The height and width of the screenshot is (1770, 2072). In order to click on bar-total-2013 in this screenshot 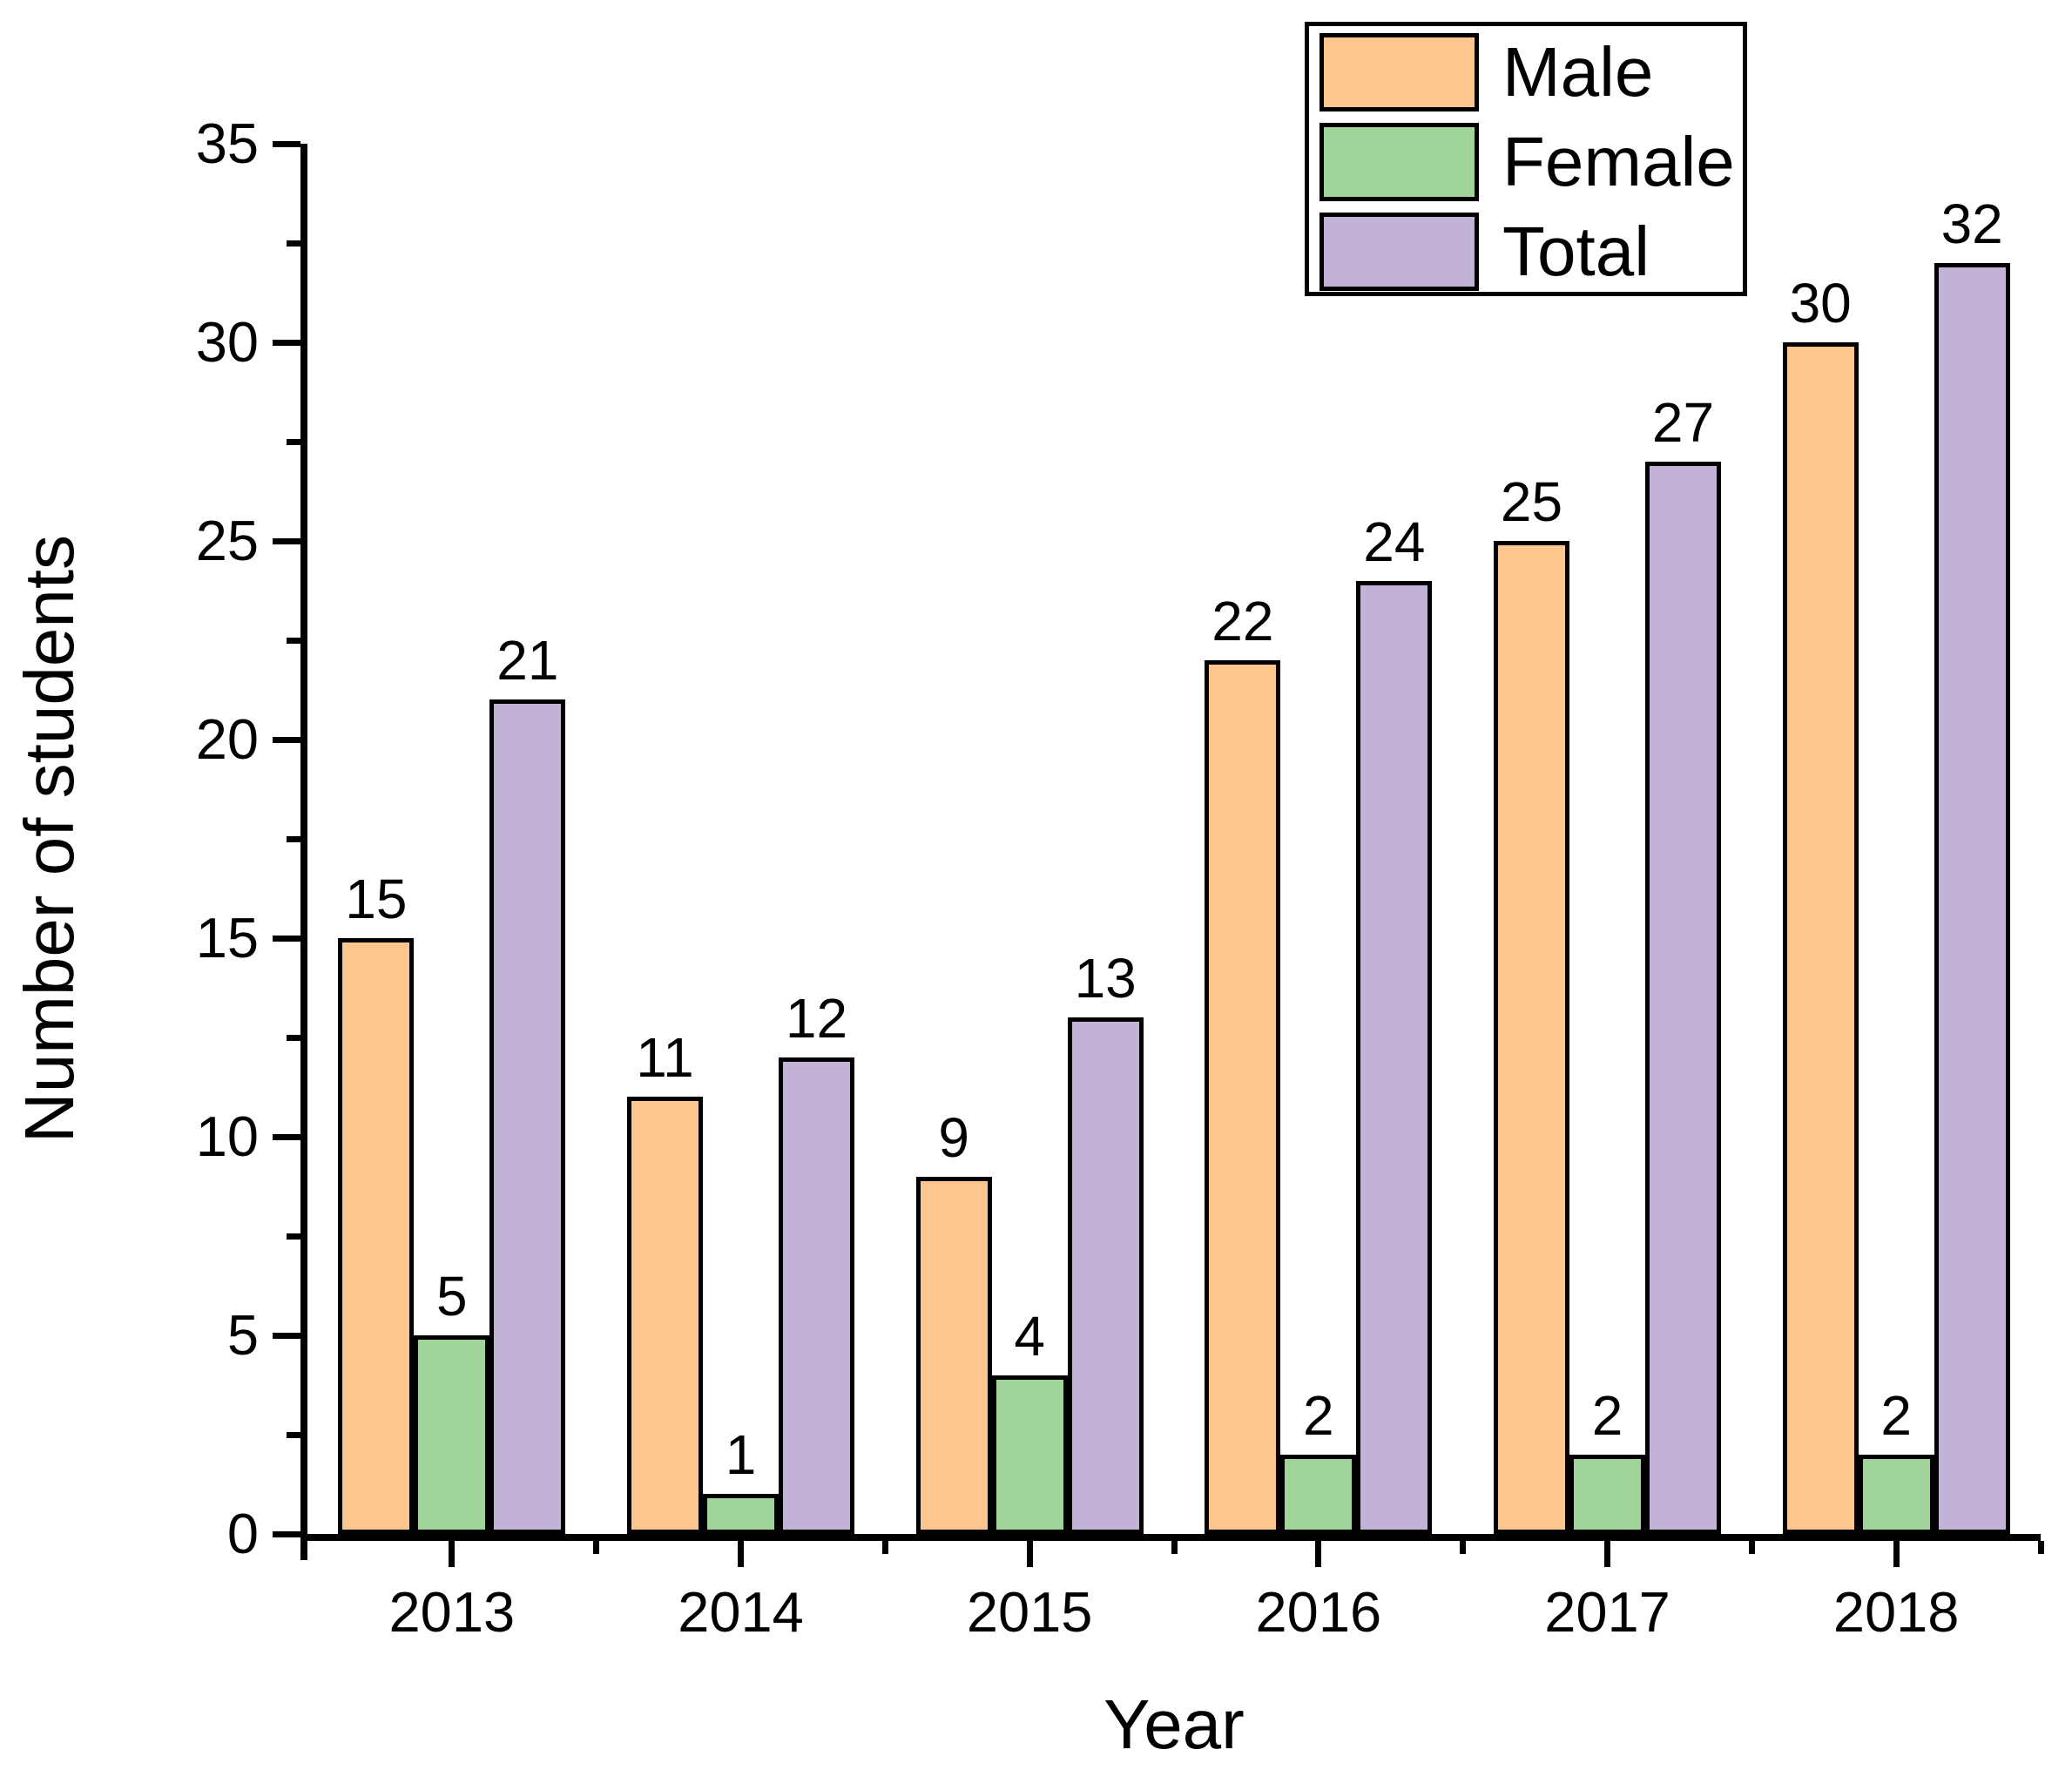, I will do `click(527, 1116)`.